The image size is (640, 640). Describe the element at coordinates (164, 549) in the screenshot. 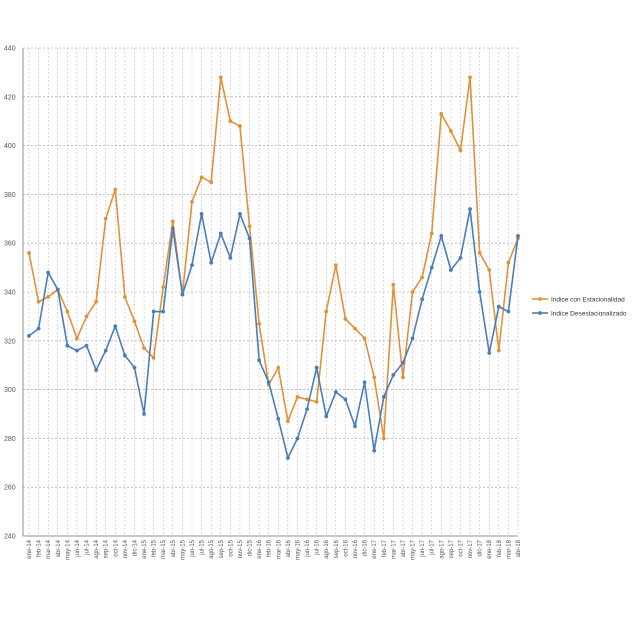

I see `x-tick-label: mar-15` at that location.